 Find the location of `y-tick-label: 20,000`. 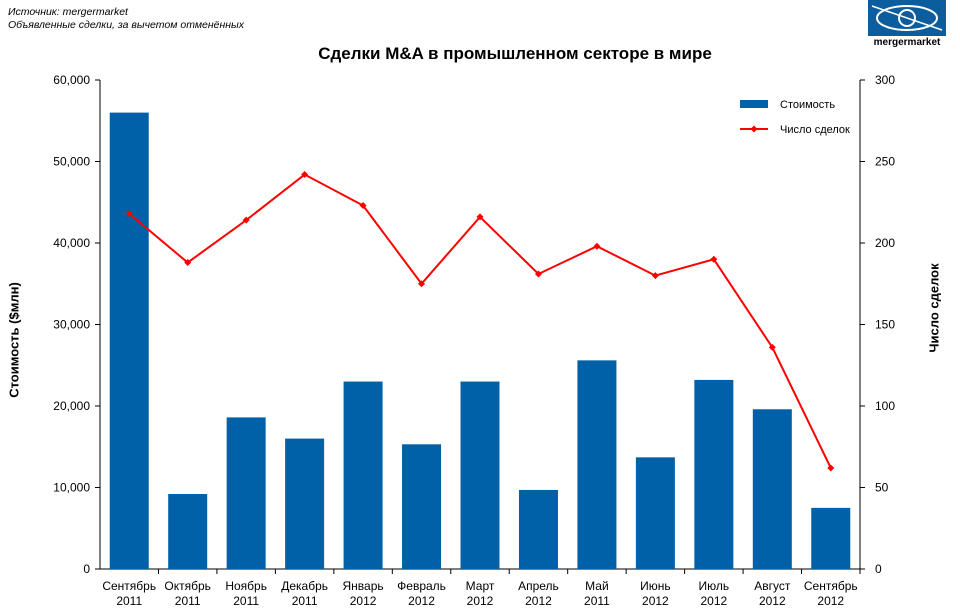

y-tick-label: 20,000 is located at coordinates (71, 406).